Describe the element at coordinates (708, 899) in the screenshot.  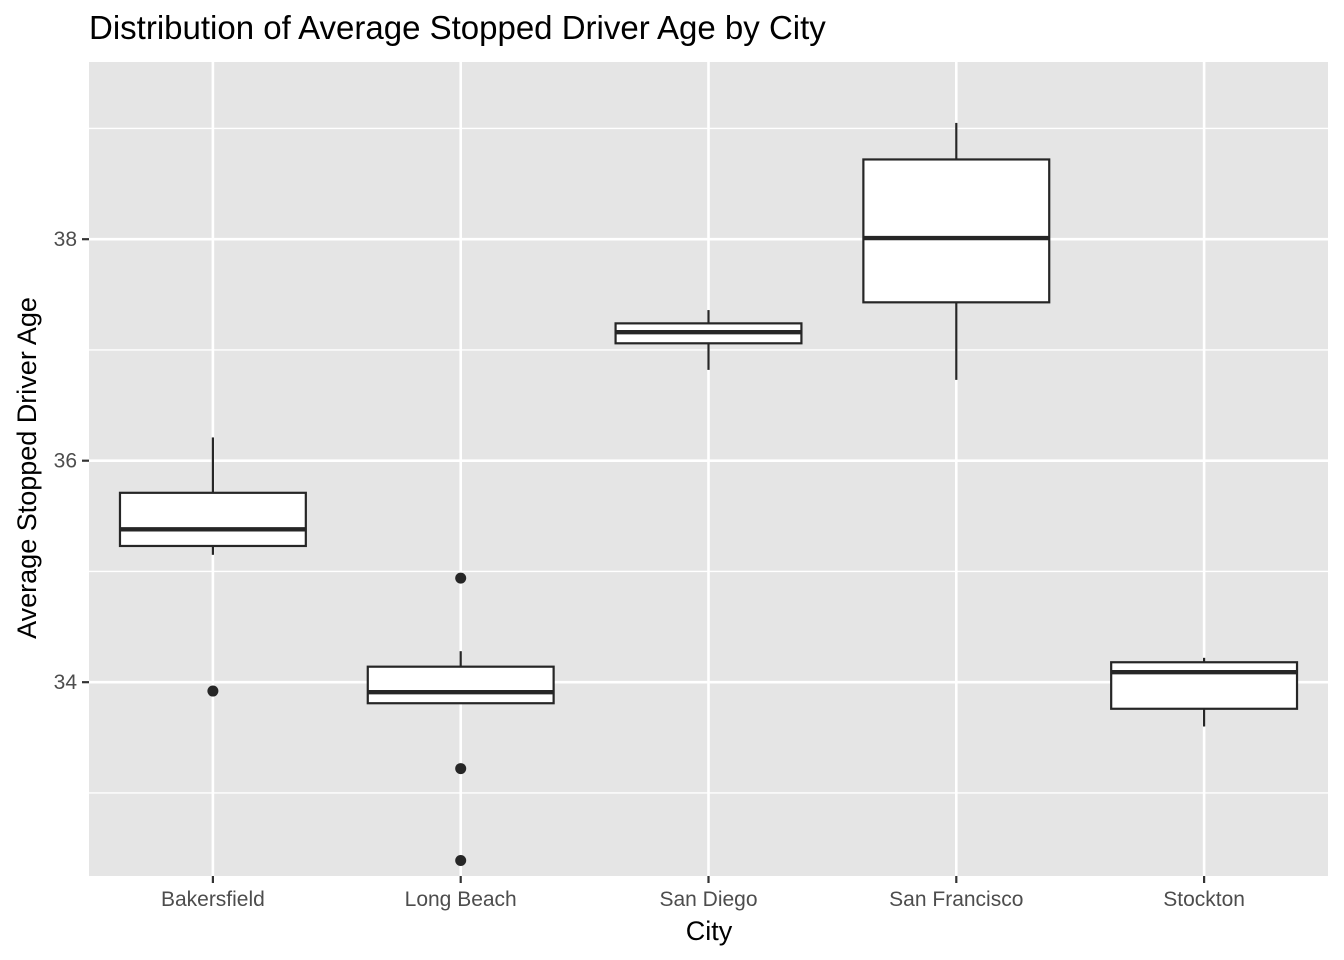
I see `x-tick-label: San Diego` at that location.